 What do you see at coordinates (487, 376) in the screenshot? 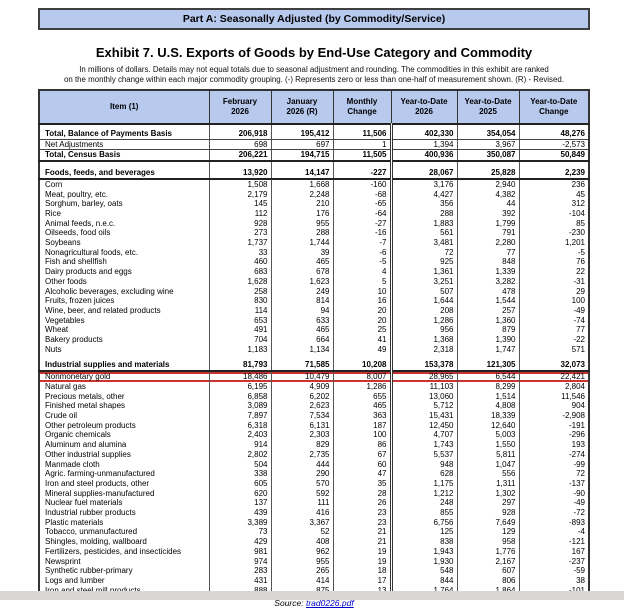
I see `value-cell: 6,544` at bounding box center [487, 376].